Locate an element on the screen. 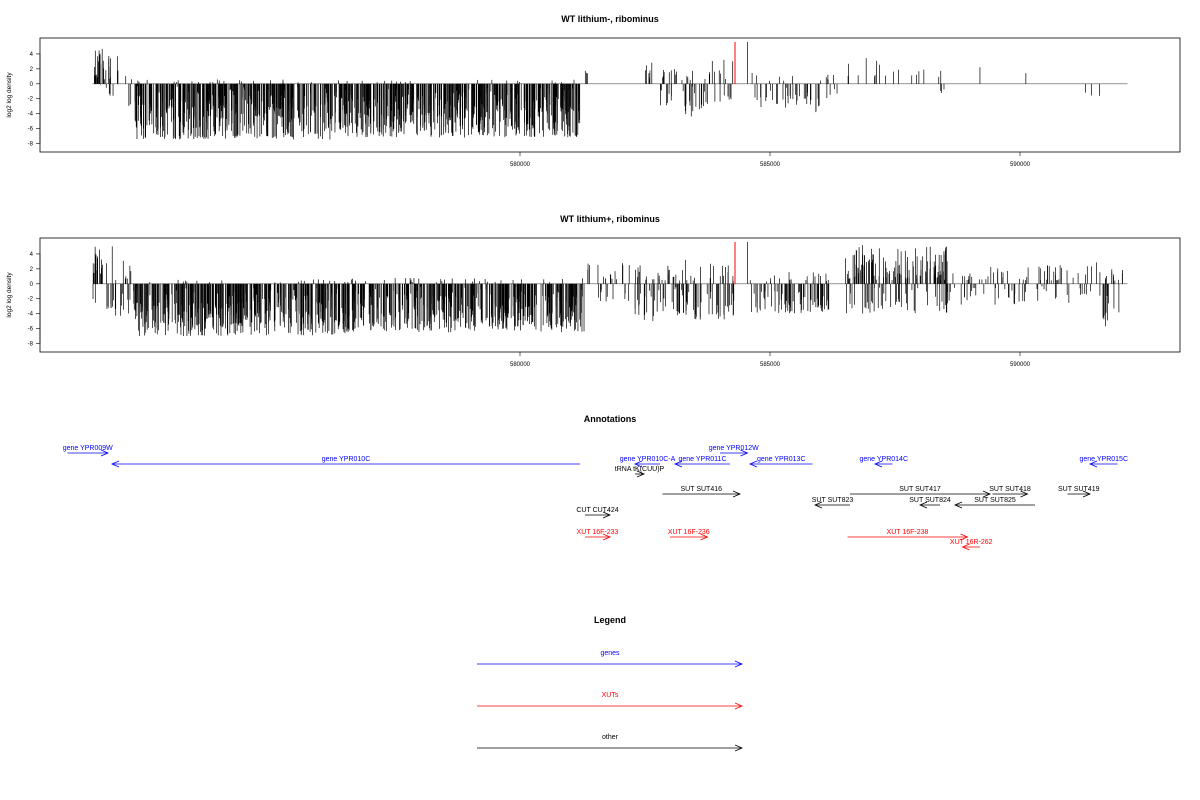  panel-2-ylabel: log2 log density is located at coordinates (9, 295).